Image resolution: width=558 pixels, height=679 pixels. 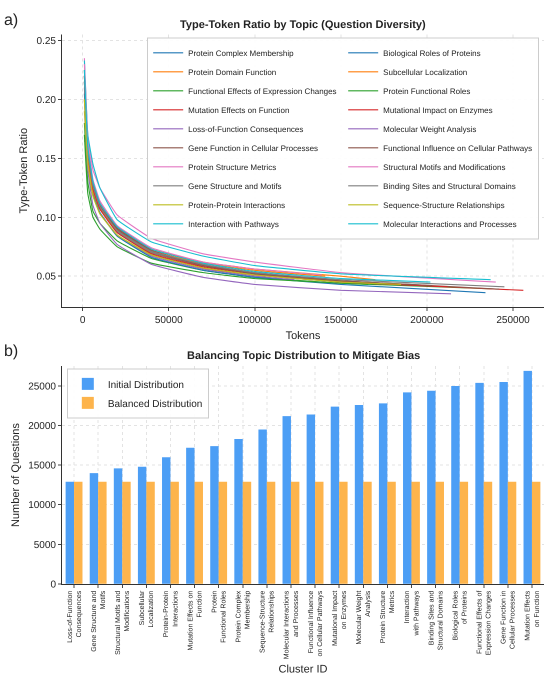 What do you see at coordinates (239, 110) in the screenshot?
I see `legend-label: Mutation Effects on Function` at bounding box center [239, 110].